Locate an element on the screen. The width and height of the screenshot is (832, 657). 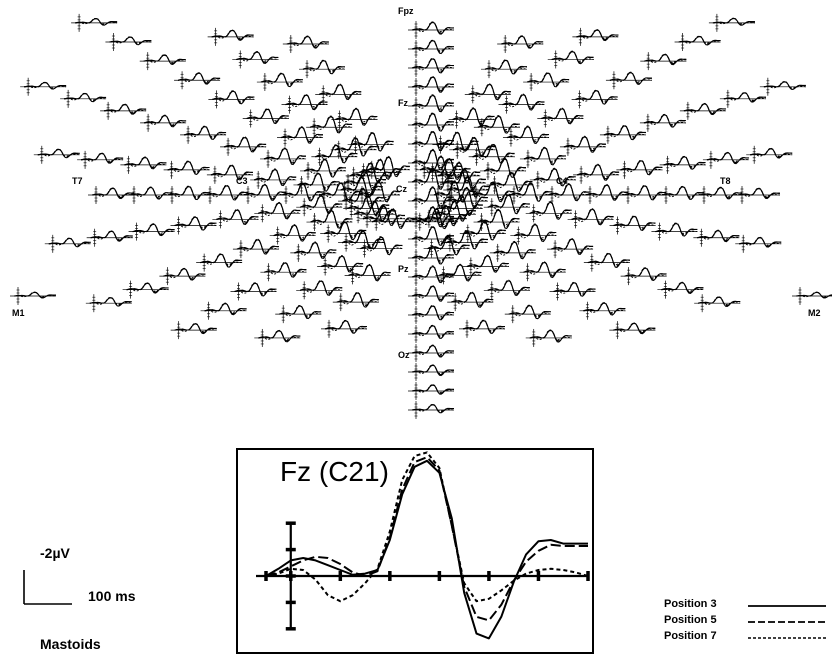
electrode-label: M2 is located at coordinates (814, 313).